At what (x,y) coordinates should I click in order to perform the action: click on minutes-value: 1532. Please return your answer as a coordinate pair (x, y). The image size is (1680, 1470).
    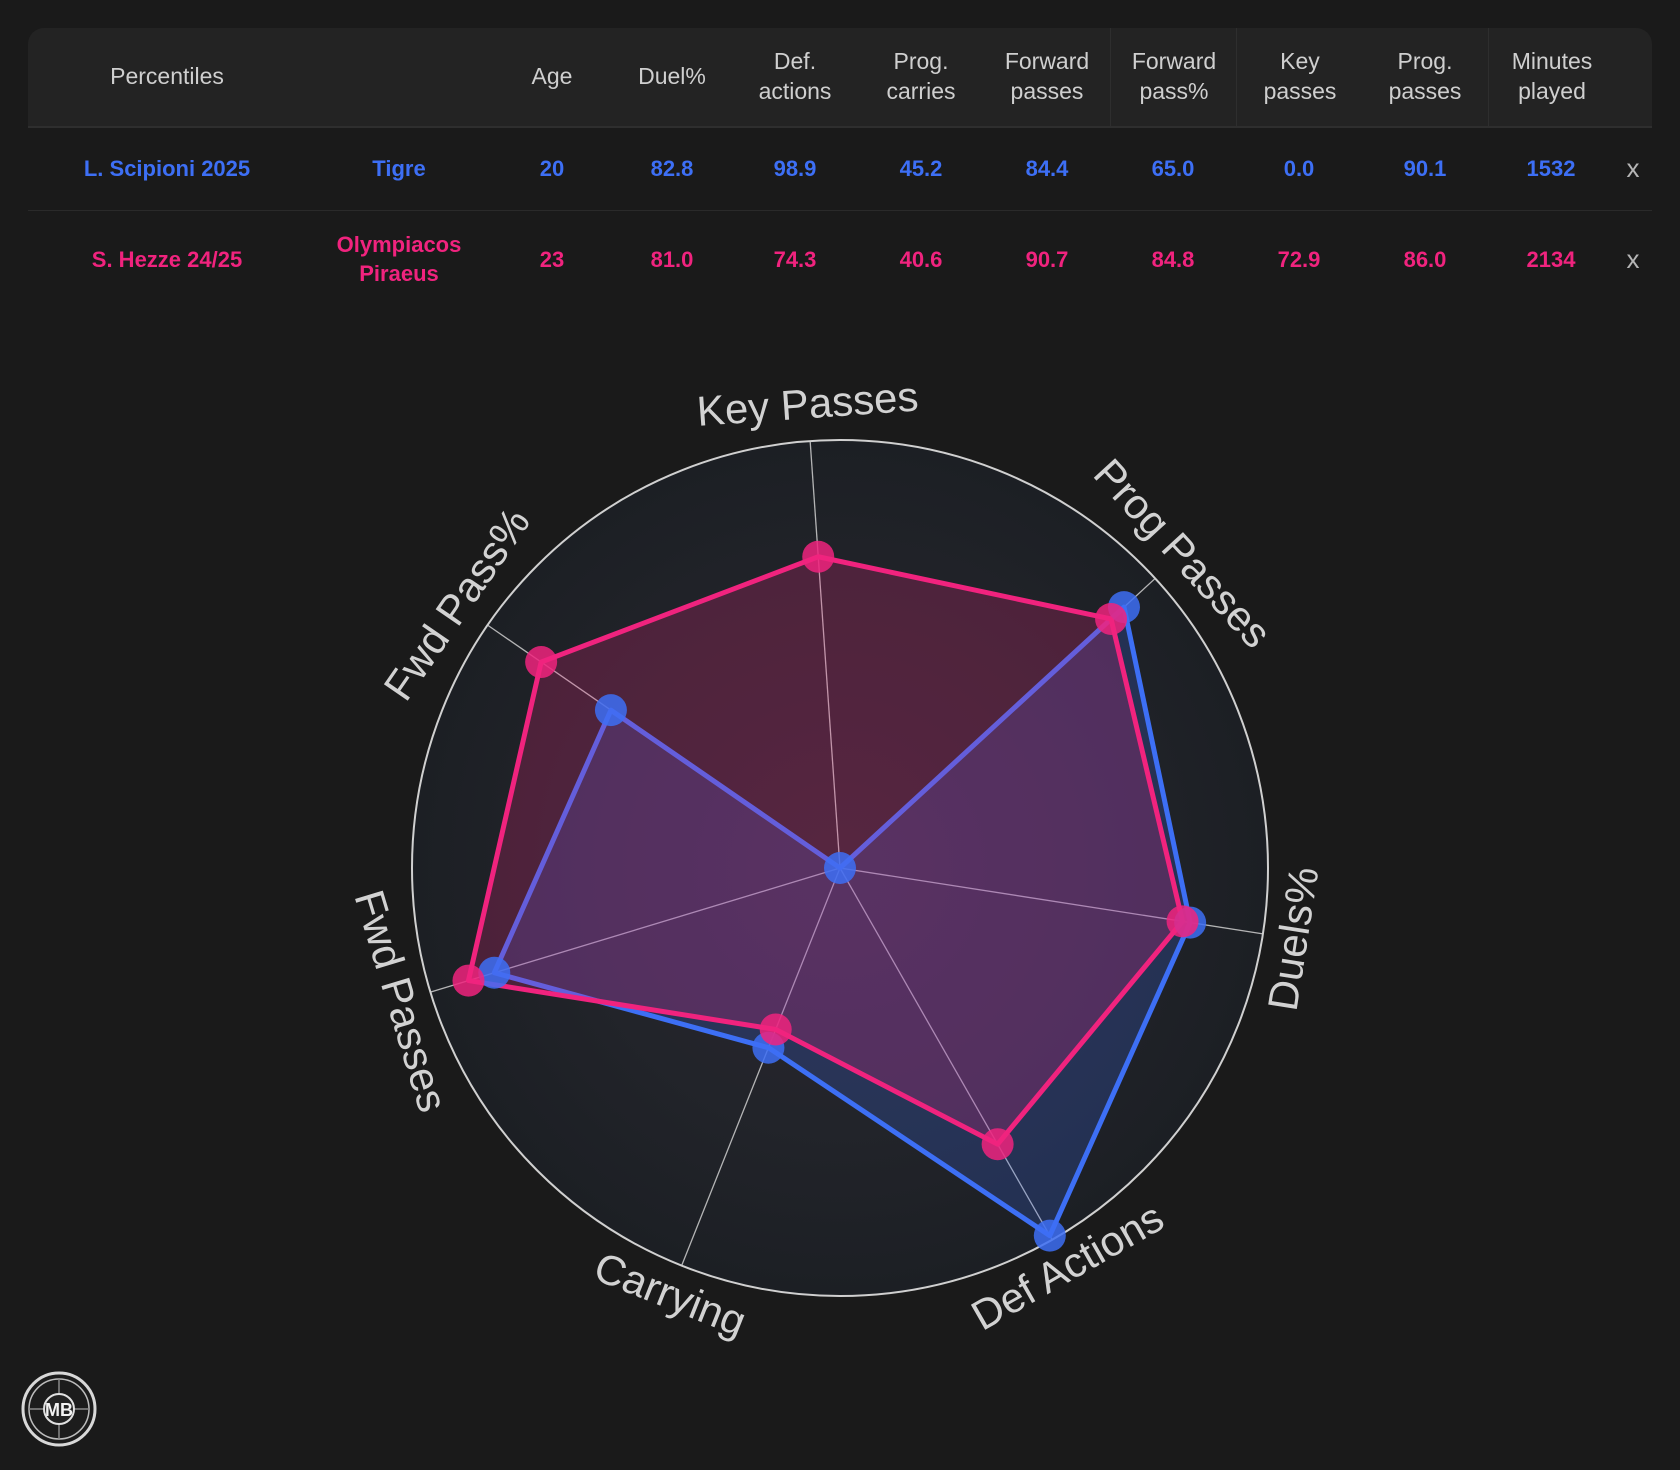
    Looking at the image, I should click on (1551, 168).